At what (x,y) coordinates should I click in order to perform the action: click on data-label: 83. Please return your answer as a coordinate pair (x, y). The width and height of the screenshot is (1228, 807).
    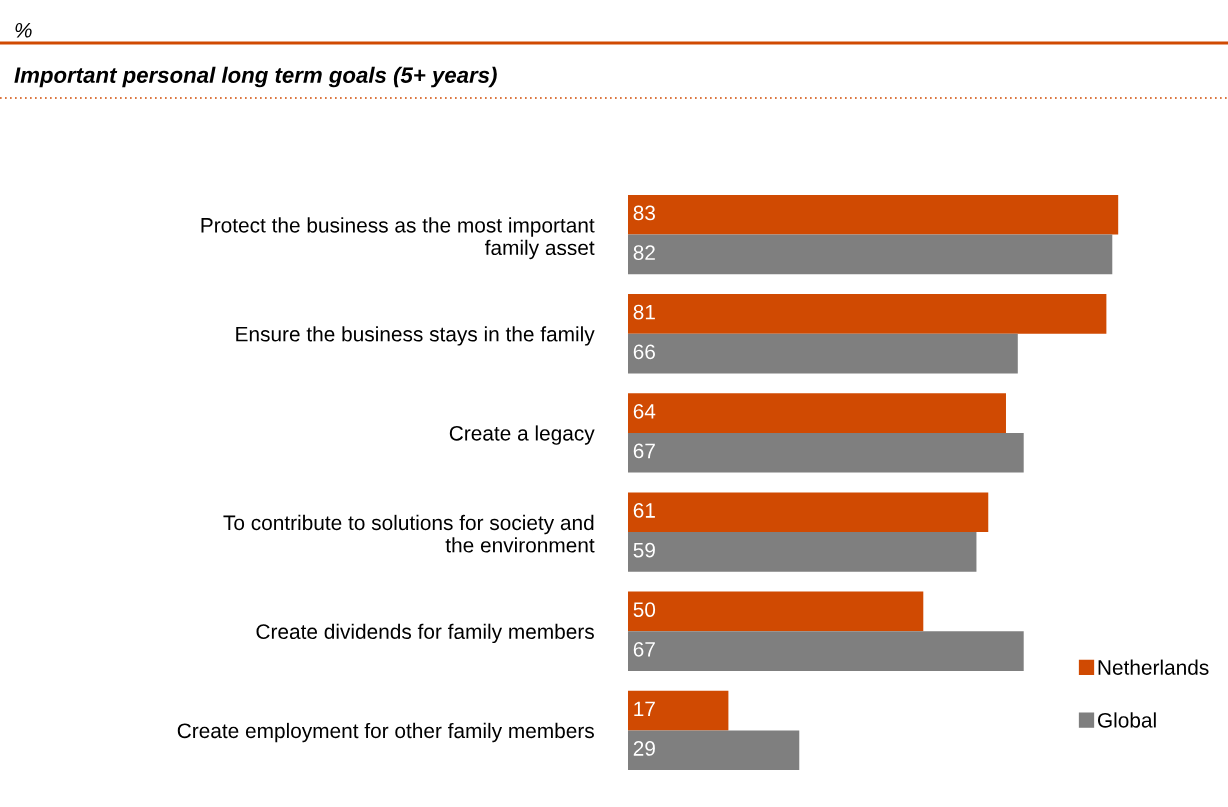
    Looking at the image, I should click on (644, 213).